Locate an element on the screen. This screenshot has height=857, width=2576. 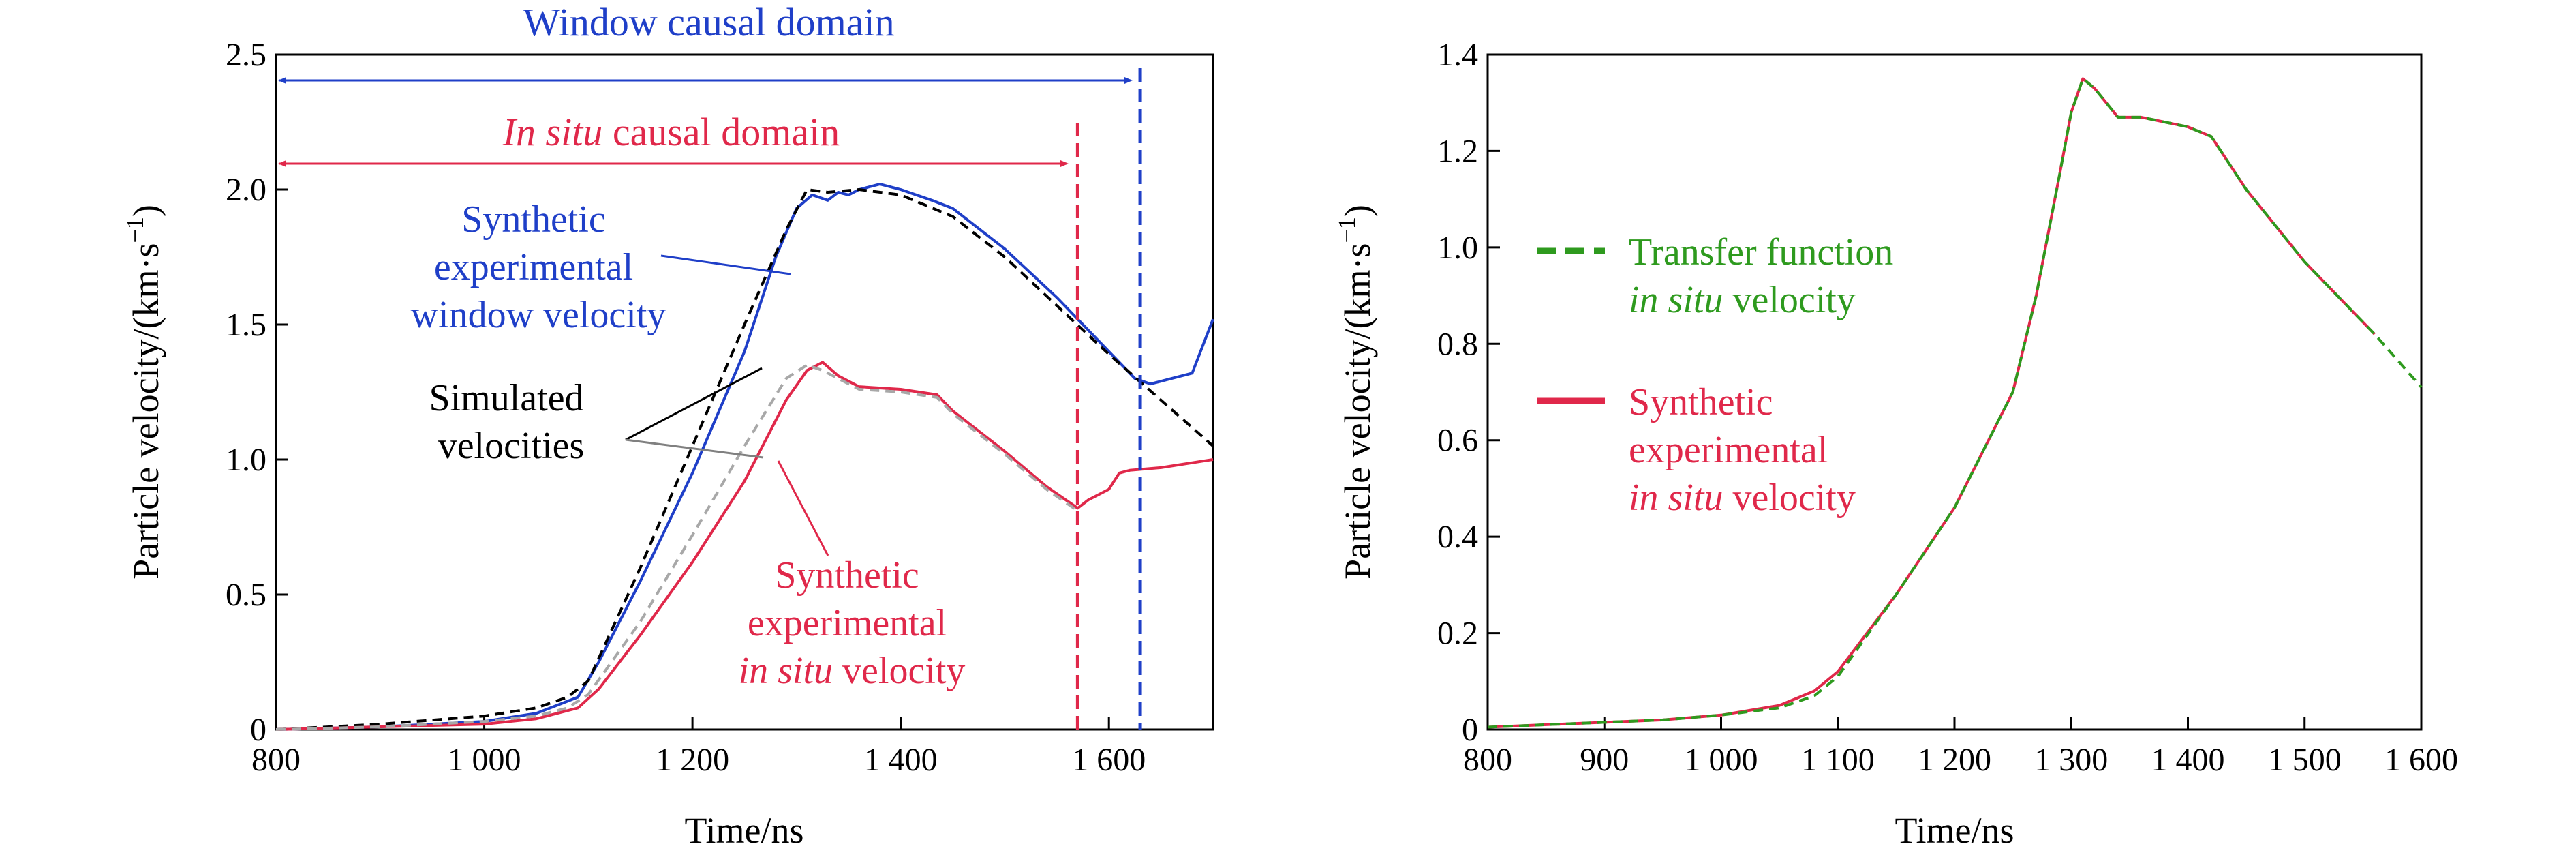
r-x-tick-label: 900 is located at coordinates (1604, 760).